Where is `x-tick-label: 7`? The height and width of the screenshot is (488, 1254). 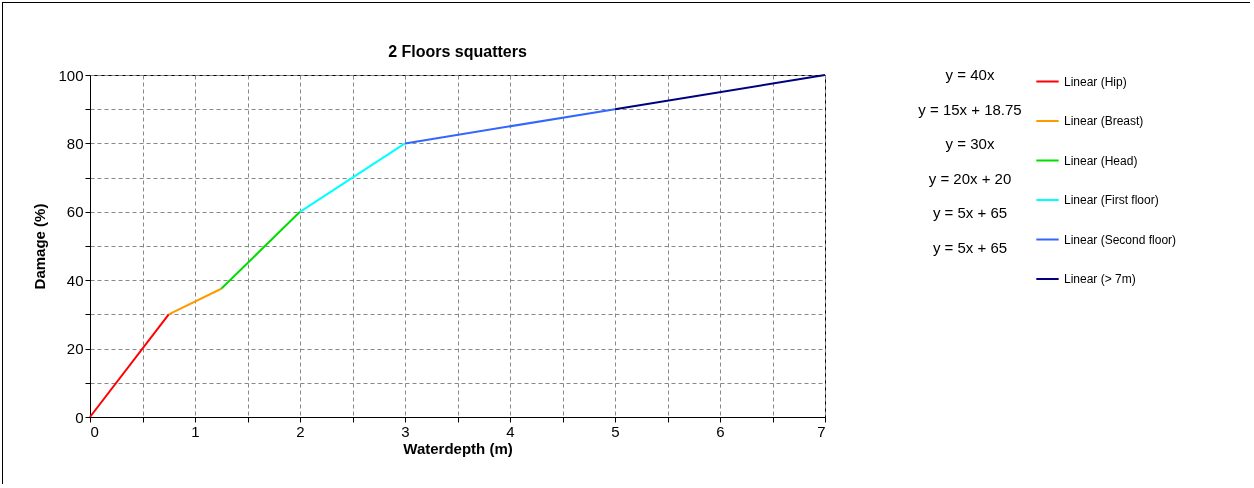
x-tick-label: 7 is located at coordinates (821, 431).